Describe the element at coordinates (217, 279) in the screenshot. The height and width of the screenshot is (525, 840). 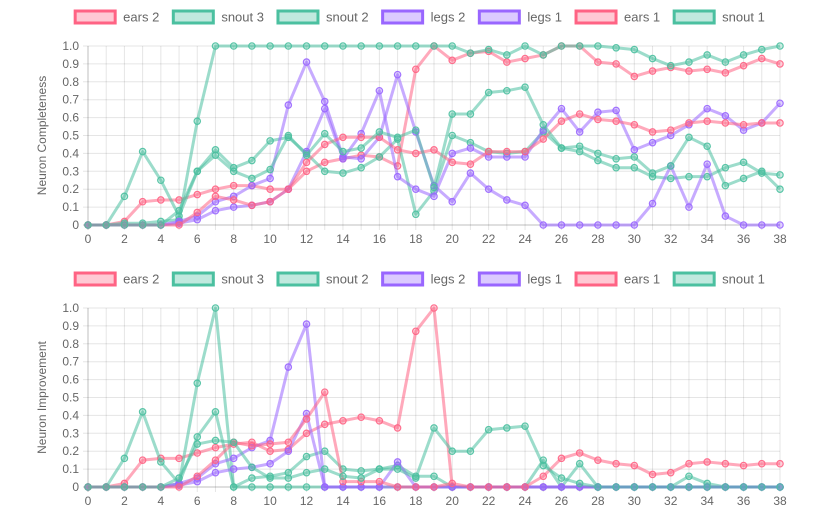
I see `c1-legend-item-1: snout 3` at that location.